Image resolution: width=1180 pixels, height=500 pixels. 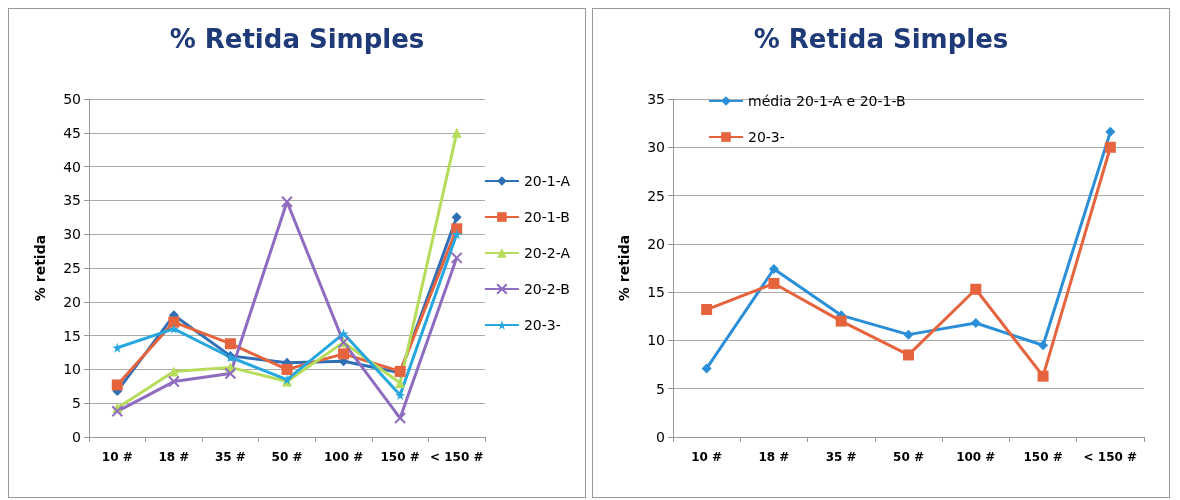 I want to click on legend-label: 20-2-B, so click(x=546, y=289).